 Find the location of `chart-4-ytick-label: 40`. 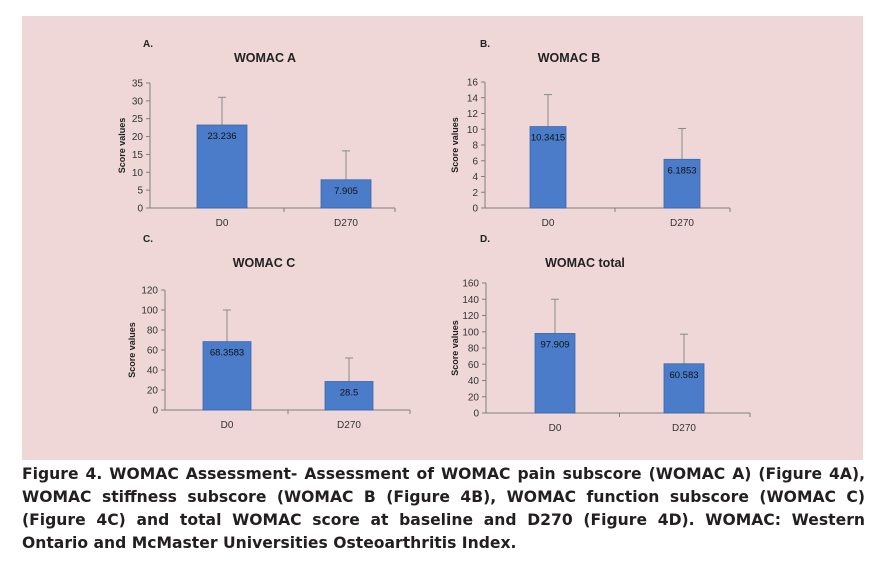

chart-4-ytick-label: 40 is located at coordinates (474, 381).